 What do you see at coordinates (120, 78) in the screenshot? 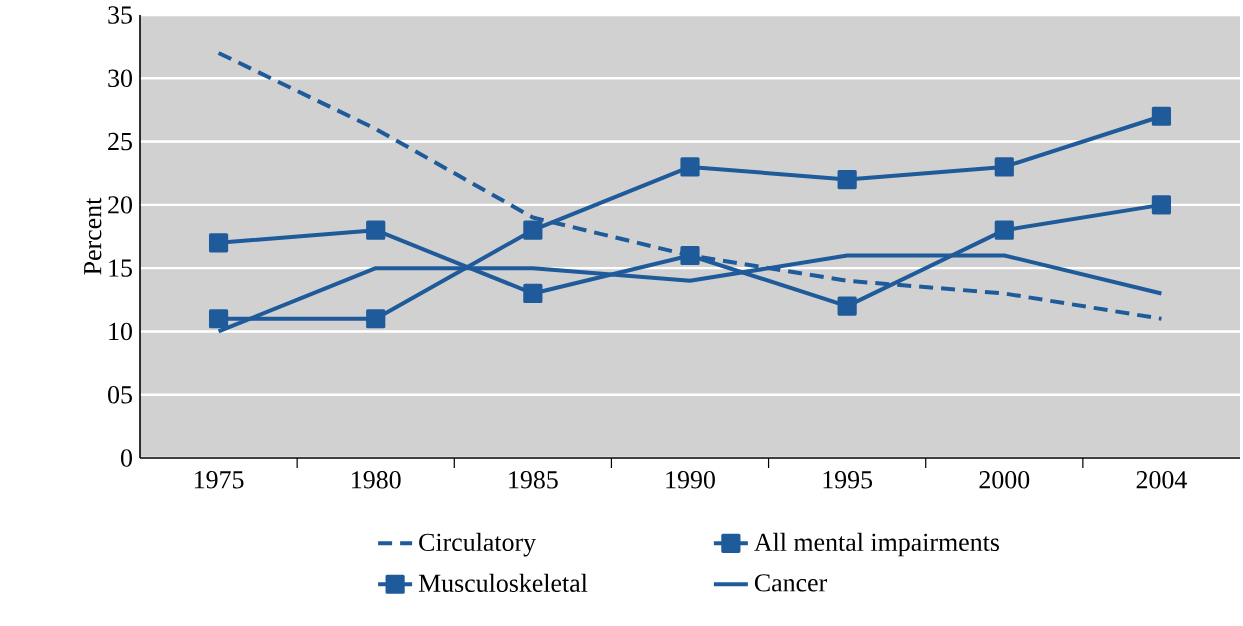
I see `y-tick-label: 30` at bounding box center [120, 78].